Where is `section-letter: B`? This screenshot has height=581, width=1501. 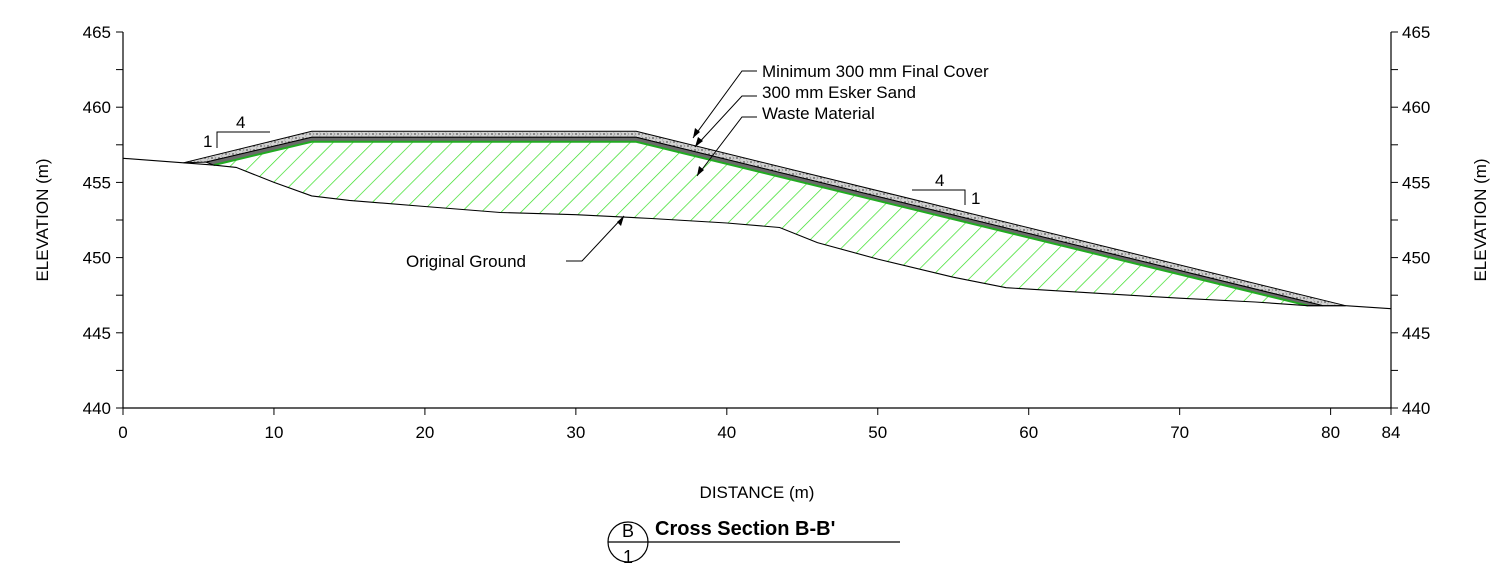 section-letter: B is located at coordinates (628, 531).